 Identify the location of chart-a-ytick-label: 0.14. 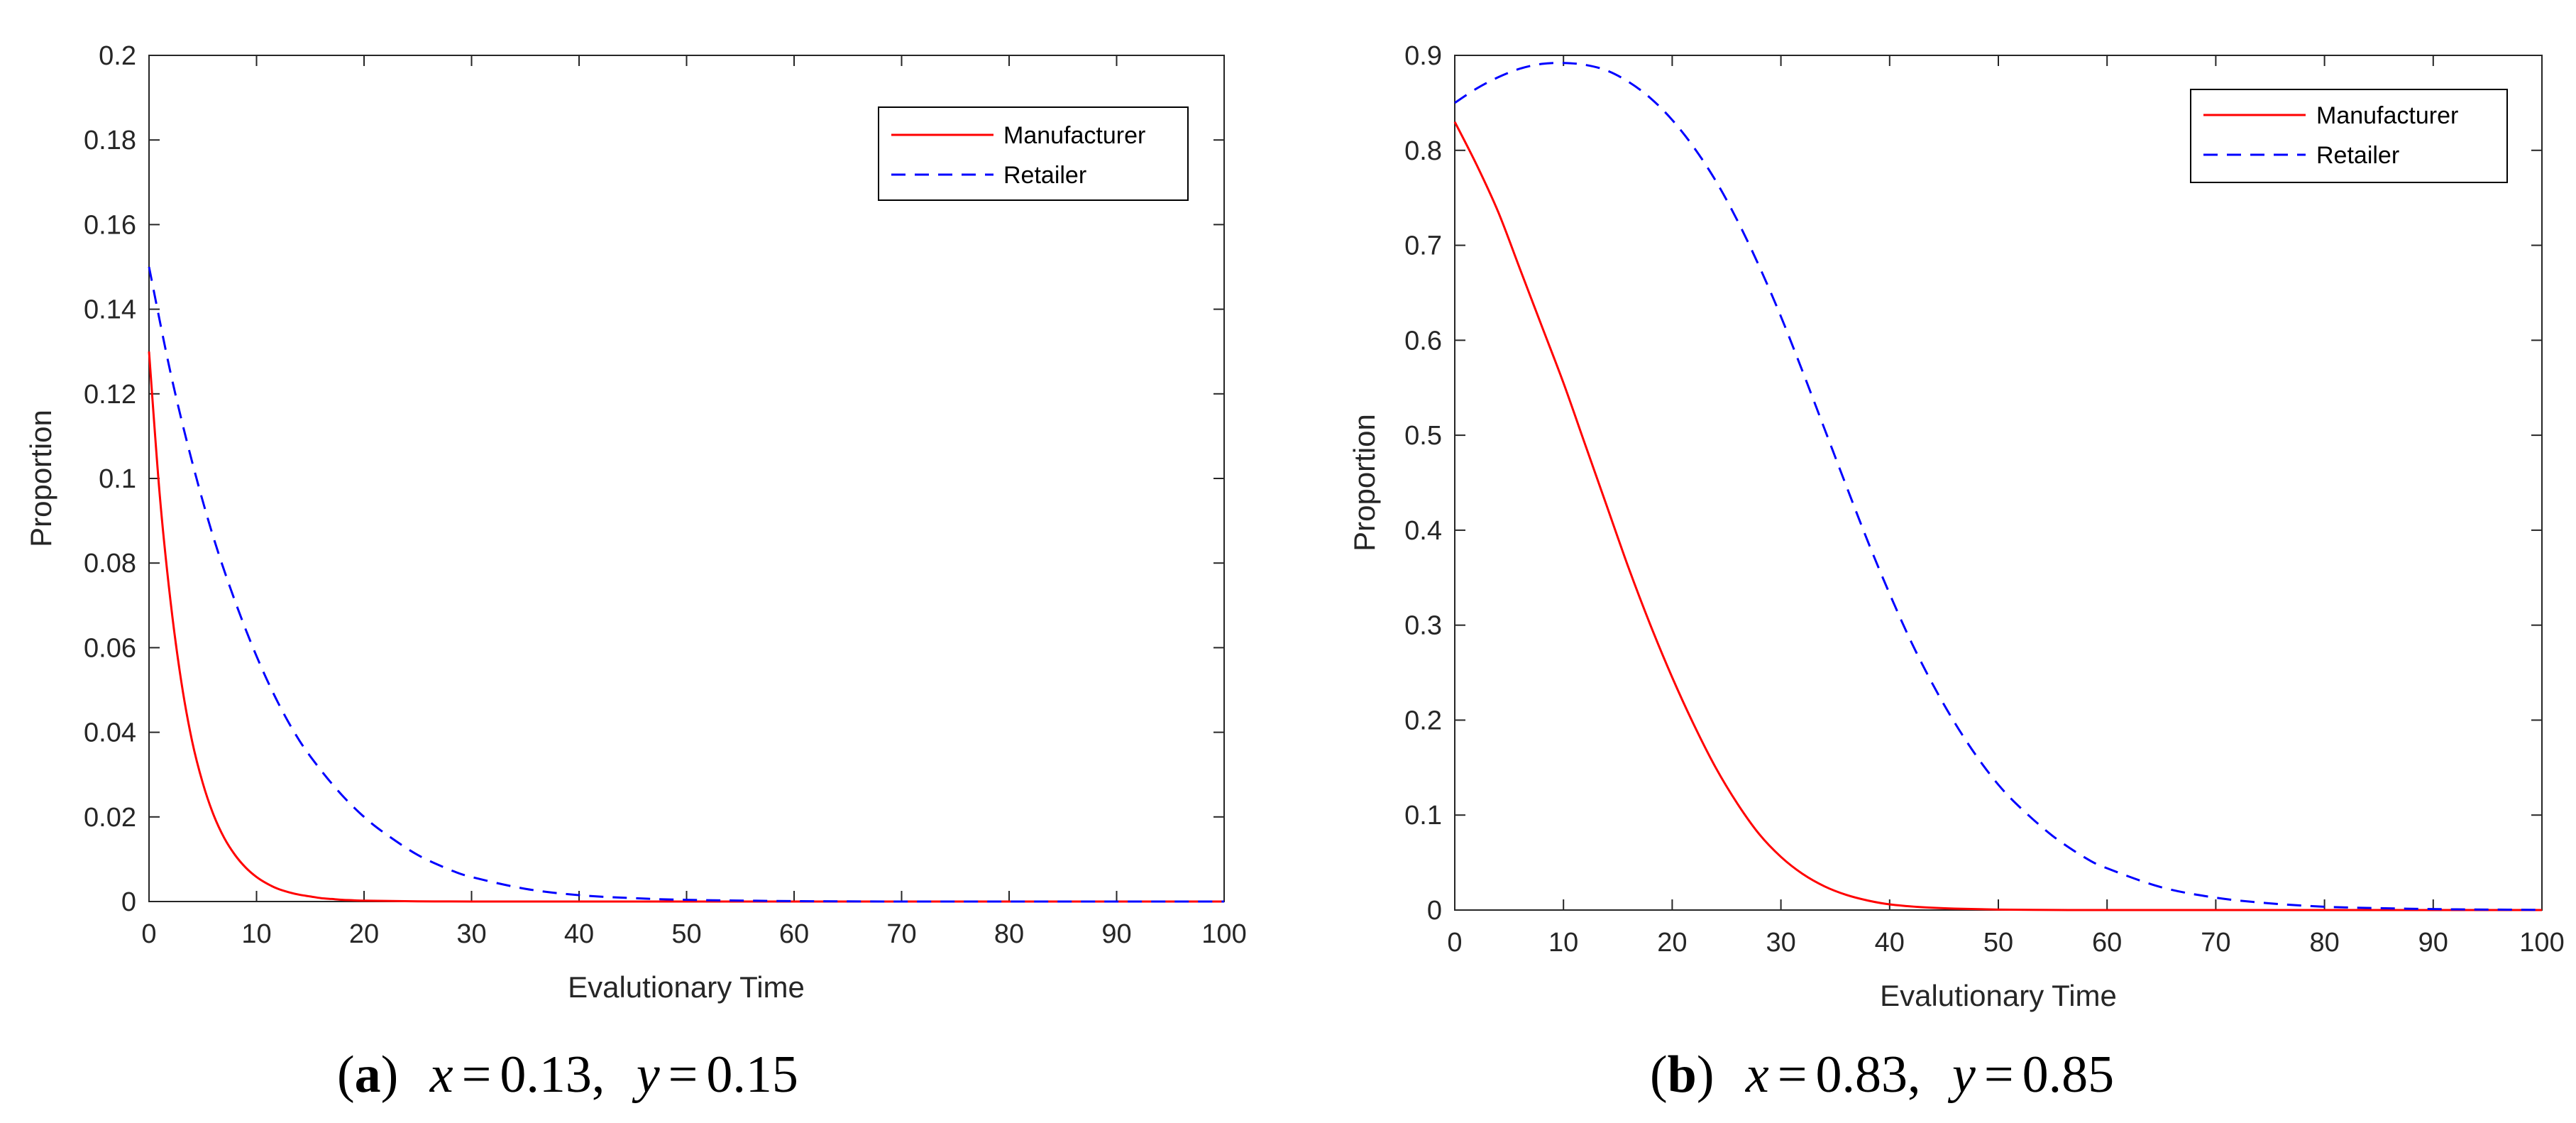
(110, 310).